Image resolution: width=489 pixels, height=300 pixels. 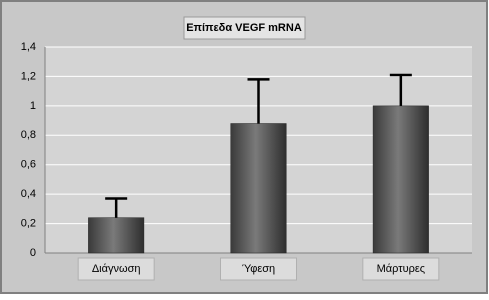 What do you see at coordinates (33, 253) in the screenshot?
I see `y-tick-label: 0` at bounding box center [33, 253].